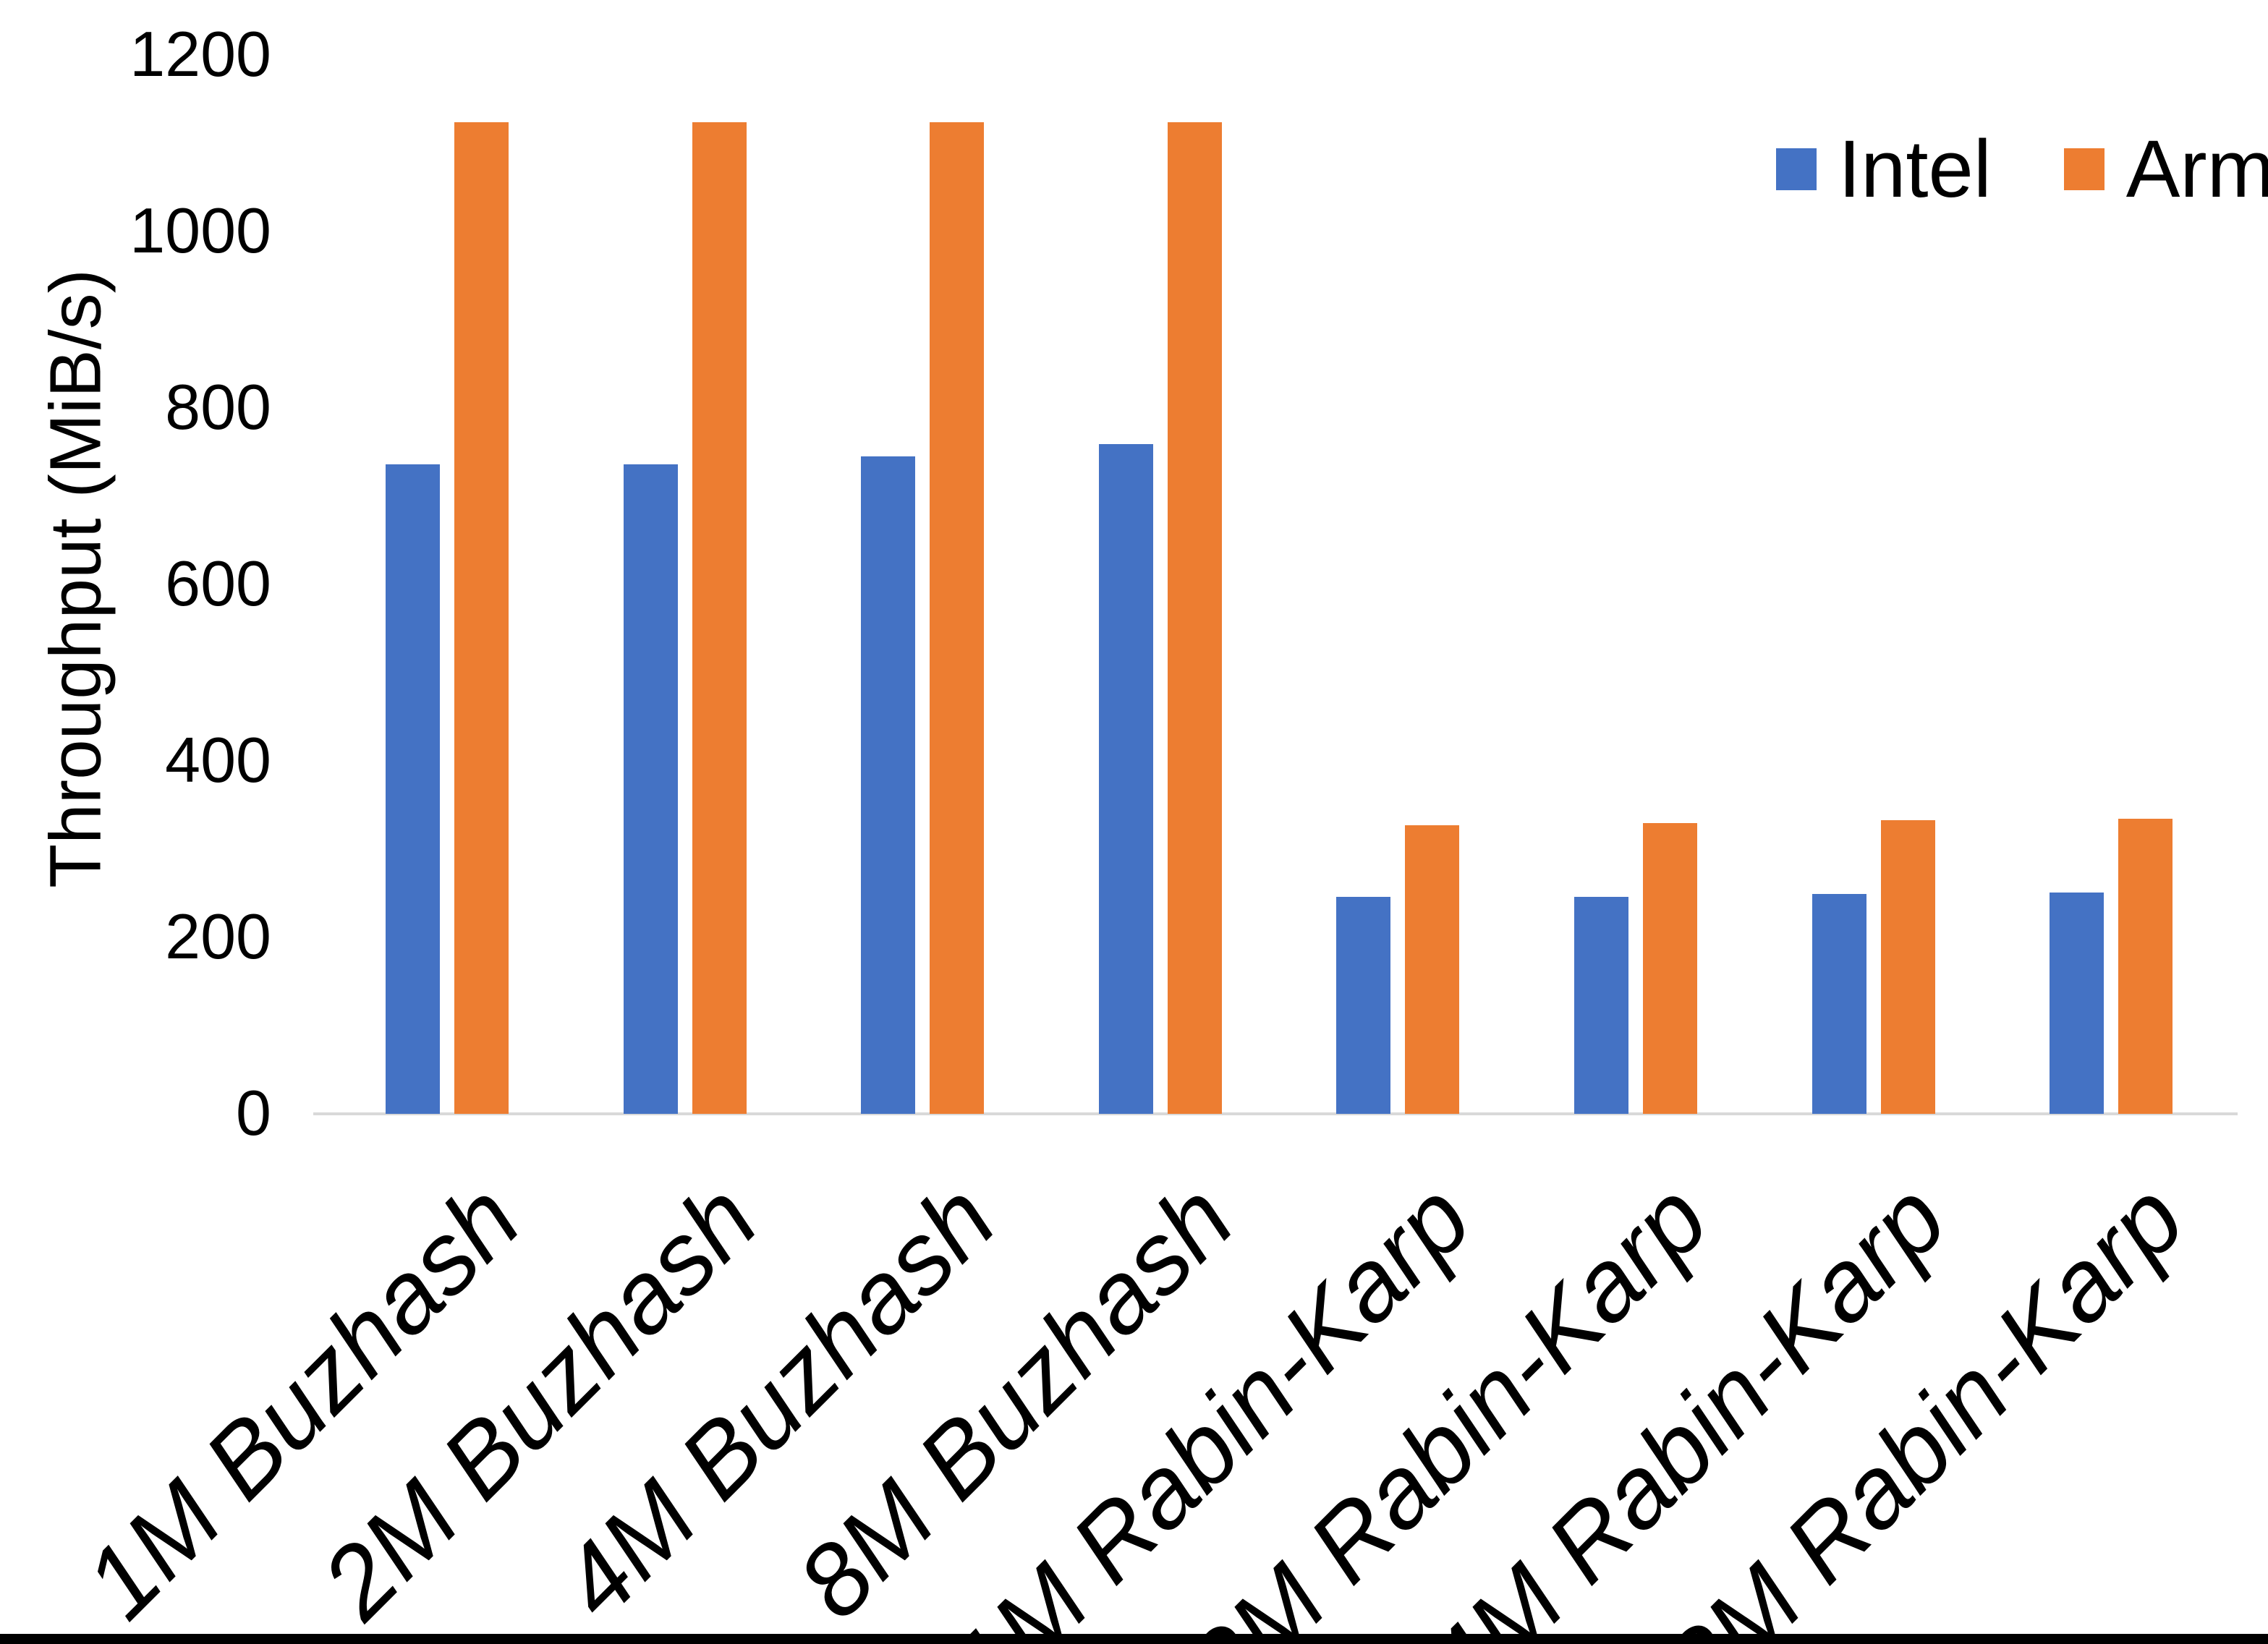 Image resolution: width=2268 pixels, height=1644 pixels. Describe the element at coordinates (1125, 779) in the screenshot. I see `bar-intel-8m-buzhash` at that location.